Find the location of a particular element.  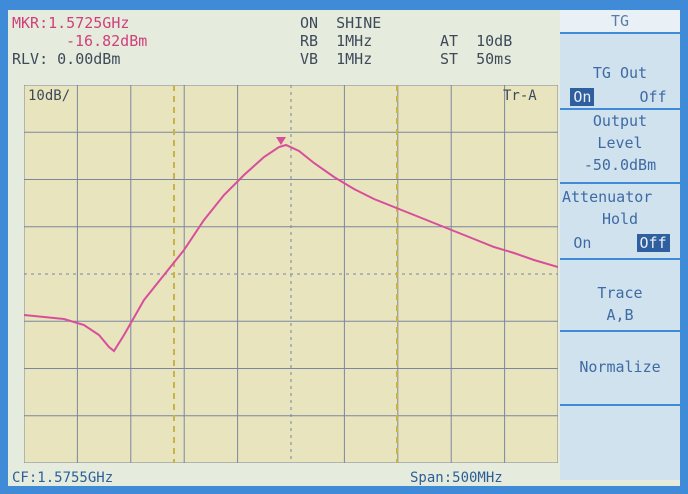

trace-menu-label: Trace is located at coordinates (620, 293).